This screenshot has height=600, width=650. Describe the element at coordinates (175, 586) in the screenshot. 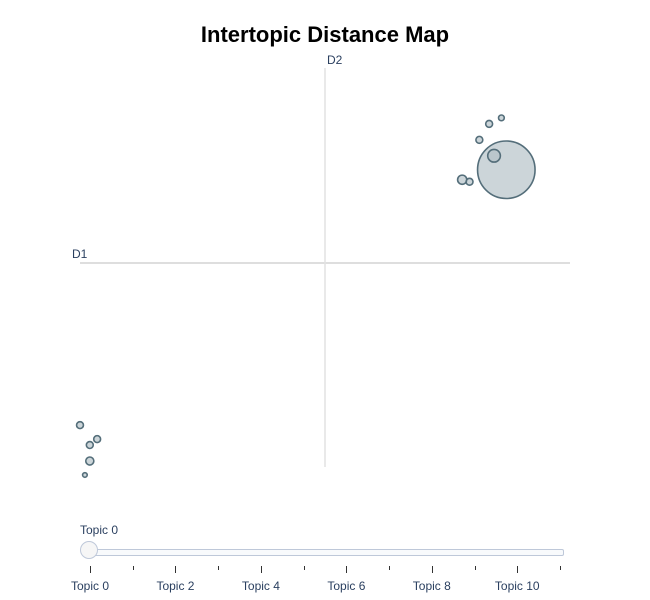

I see `slider-tick-label: Topic 2` at that location.